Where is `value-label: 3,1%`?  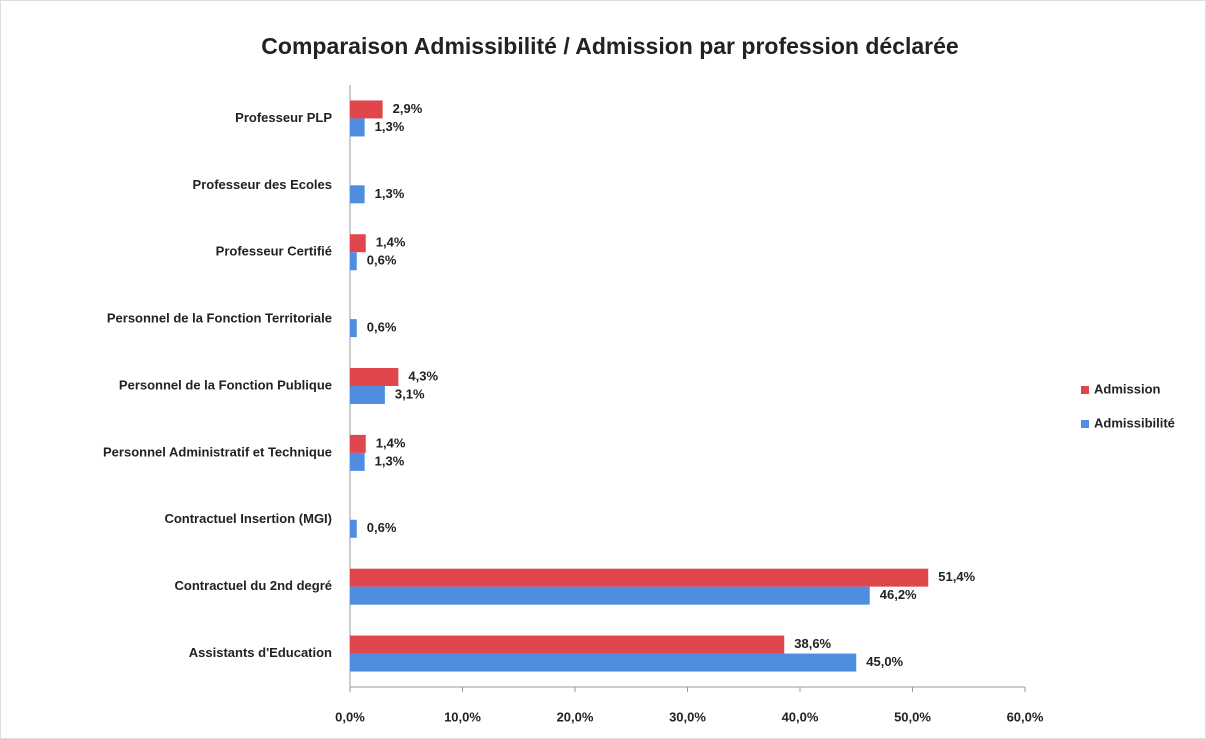
value-label: 3,1% is located at coordinates (410, 393).